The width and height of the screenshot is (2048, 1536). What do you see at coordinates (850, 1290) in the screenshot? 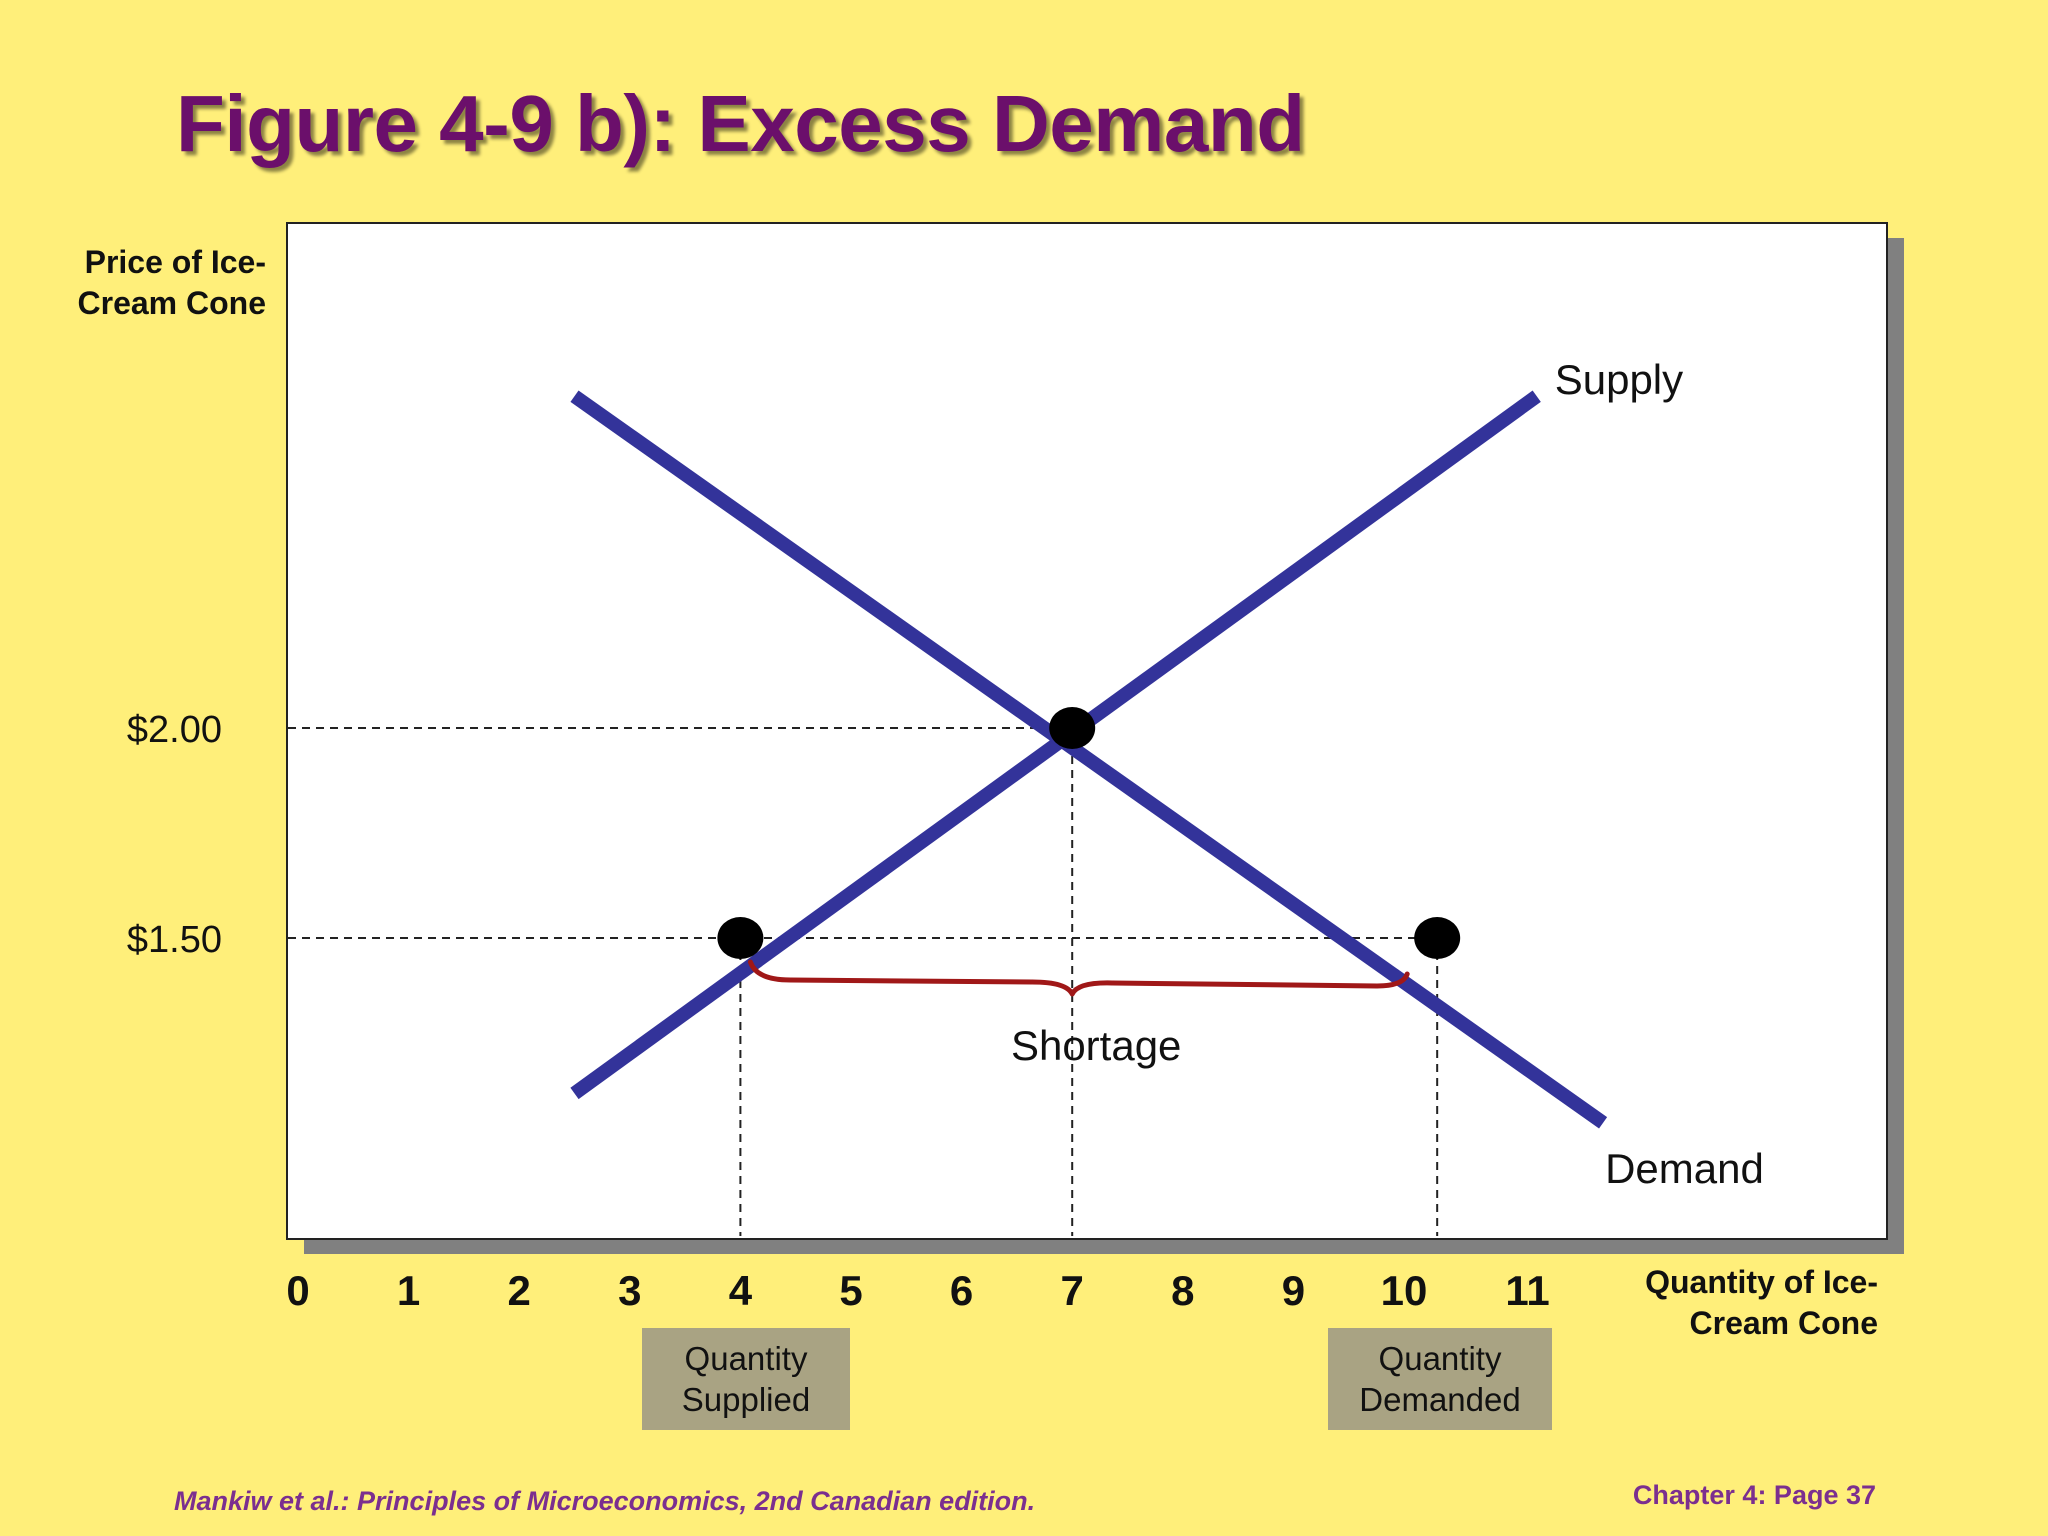
I see `x-tick-label-5: 5` at bounding box center [850, 1290].